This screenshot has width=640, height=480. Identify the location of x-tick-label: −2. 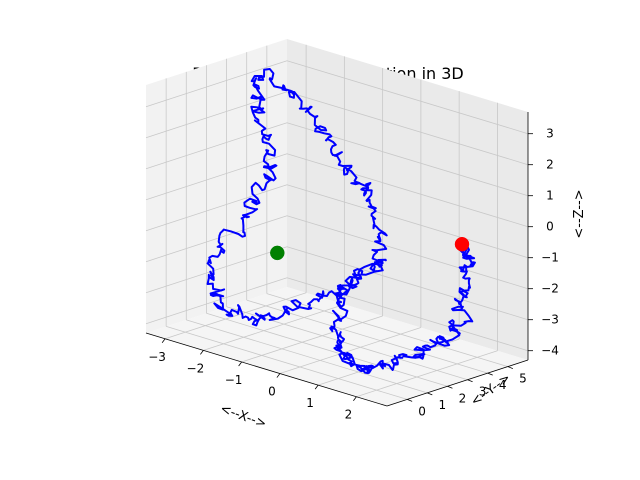
(196, 368).